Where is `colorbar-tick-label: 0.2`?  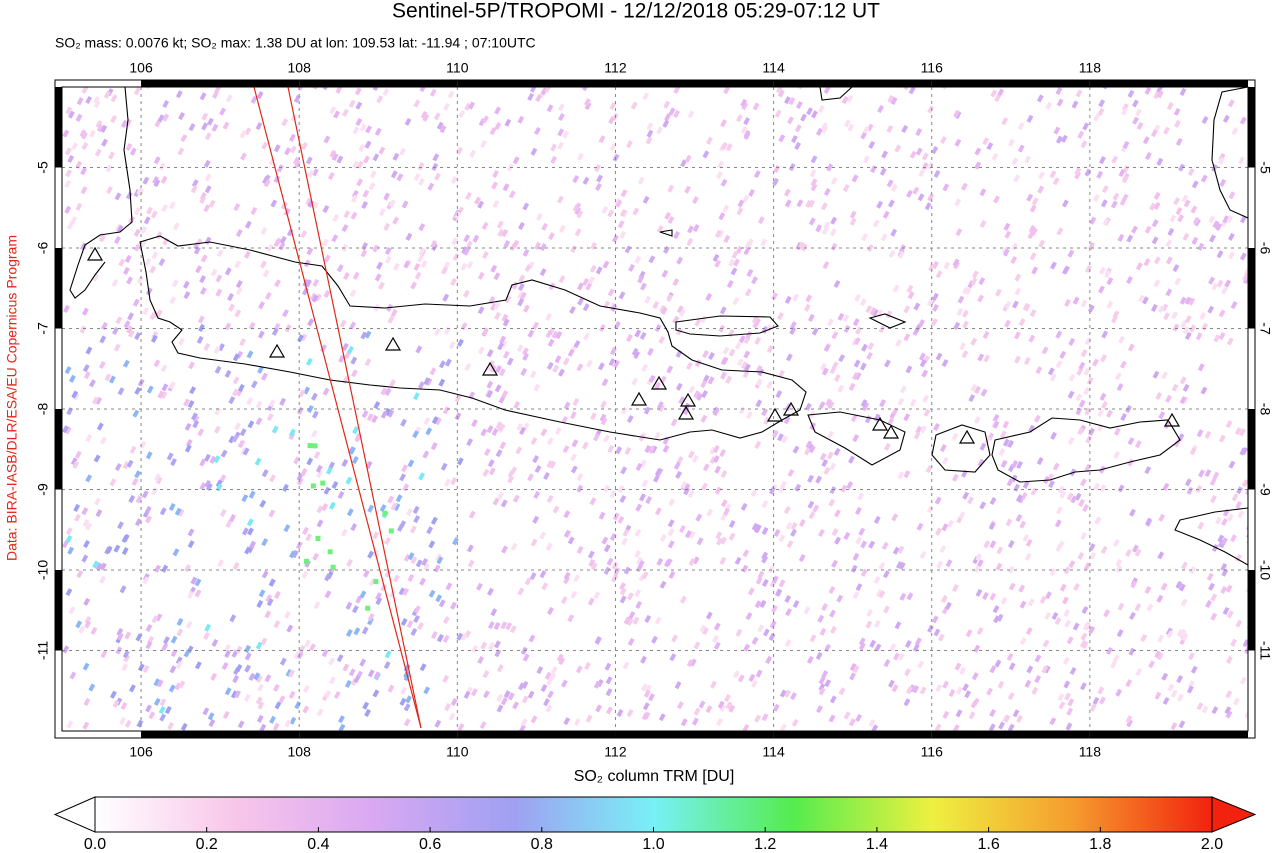 colorbar-tick-label: 0.2 is located at coordinates (207, 844).